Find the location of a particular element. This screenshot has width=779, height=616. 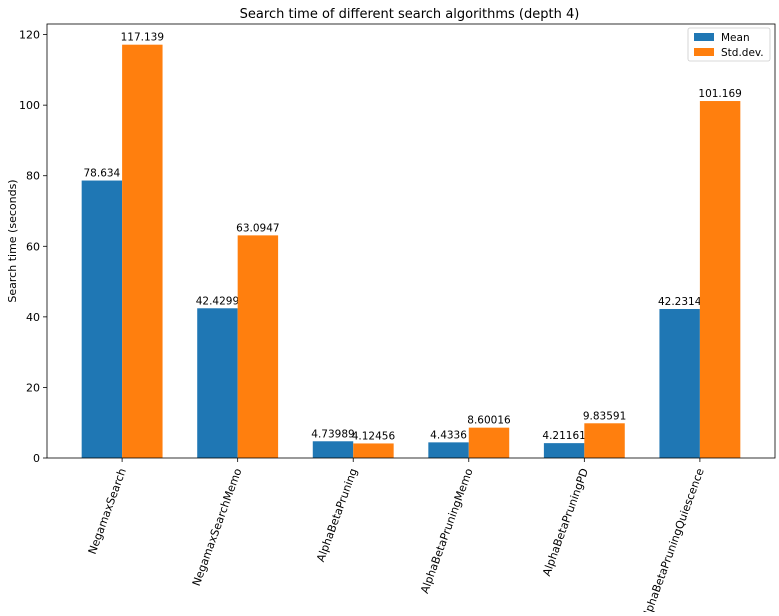

bar-value-label: 9.83591 is located at coordinates (604, 416).